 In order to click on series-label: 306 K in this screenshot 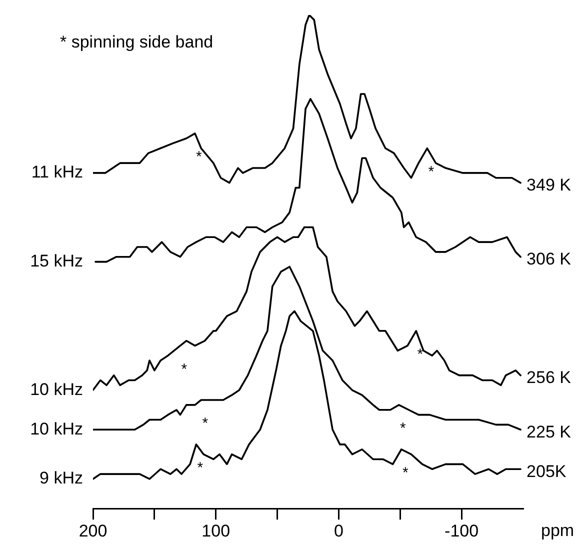, I will do `click(549, 259)`.